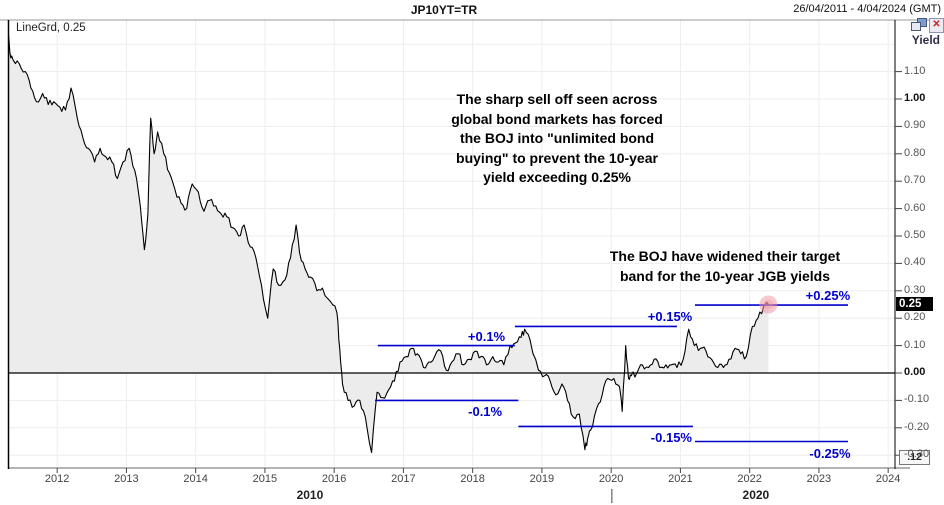 This screenshot has width=944, height=505. I want to click on y-axis-tick-label: 0.20, so click(915, 317).